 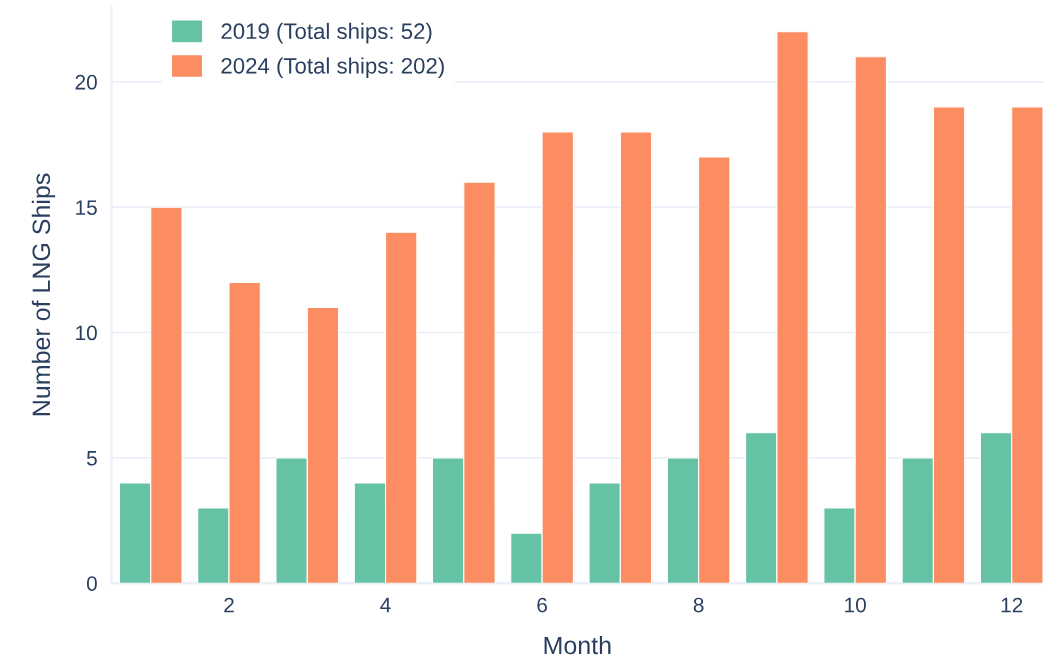 I want to click on x-tick-label: 6, so click(x=542, y=605).